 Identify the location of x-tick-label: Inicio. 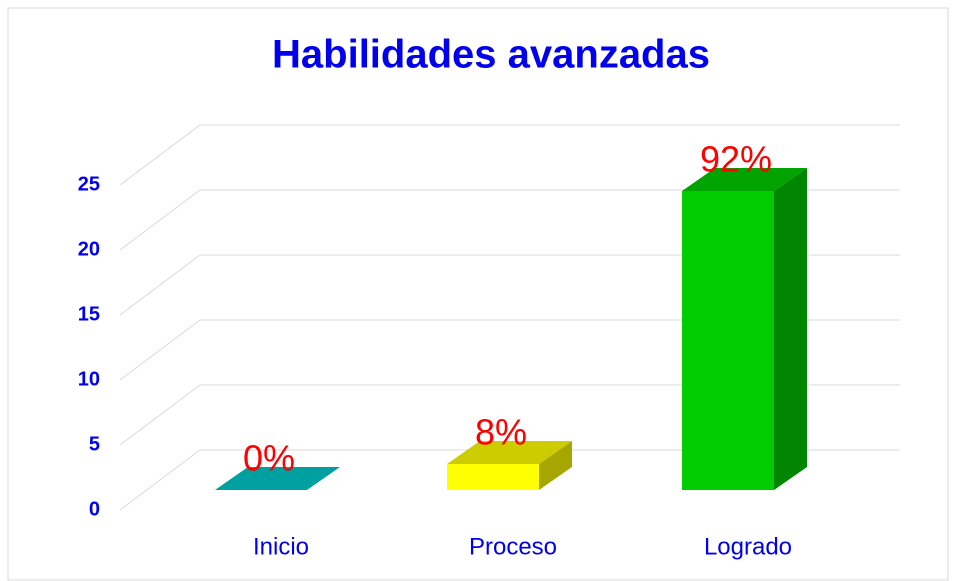
(281, 546).